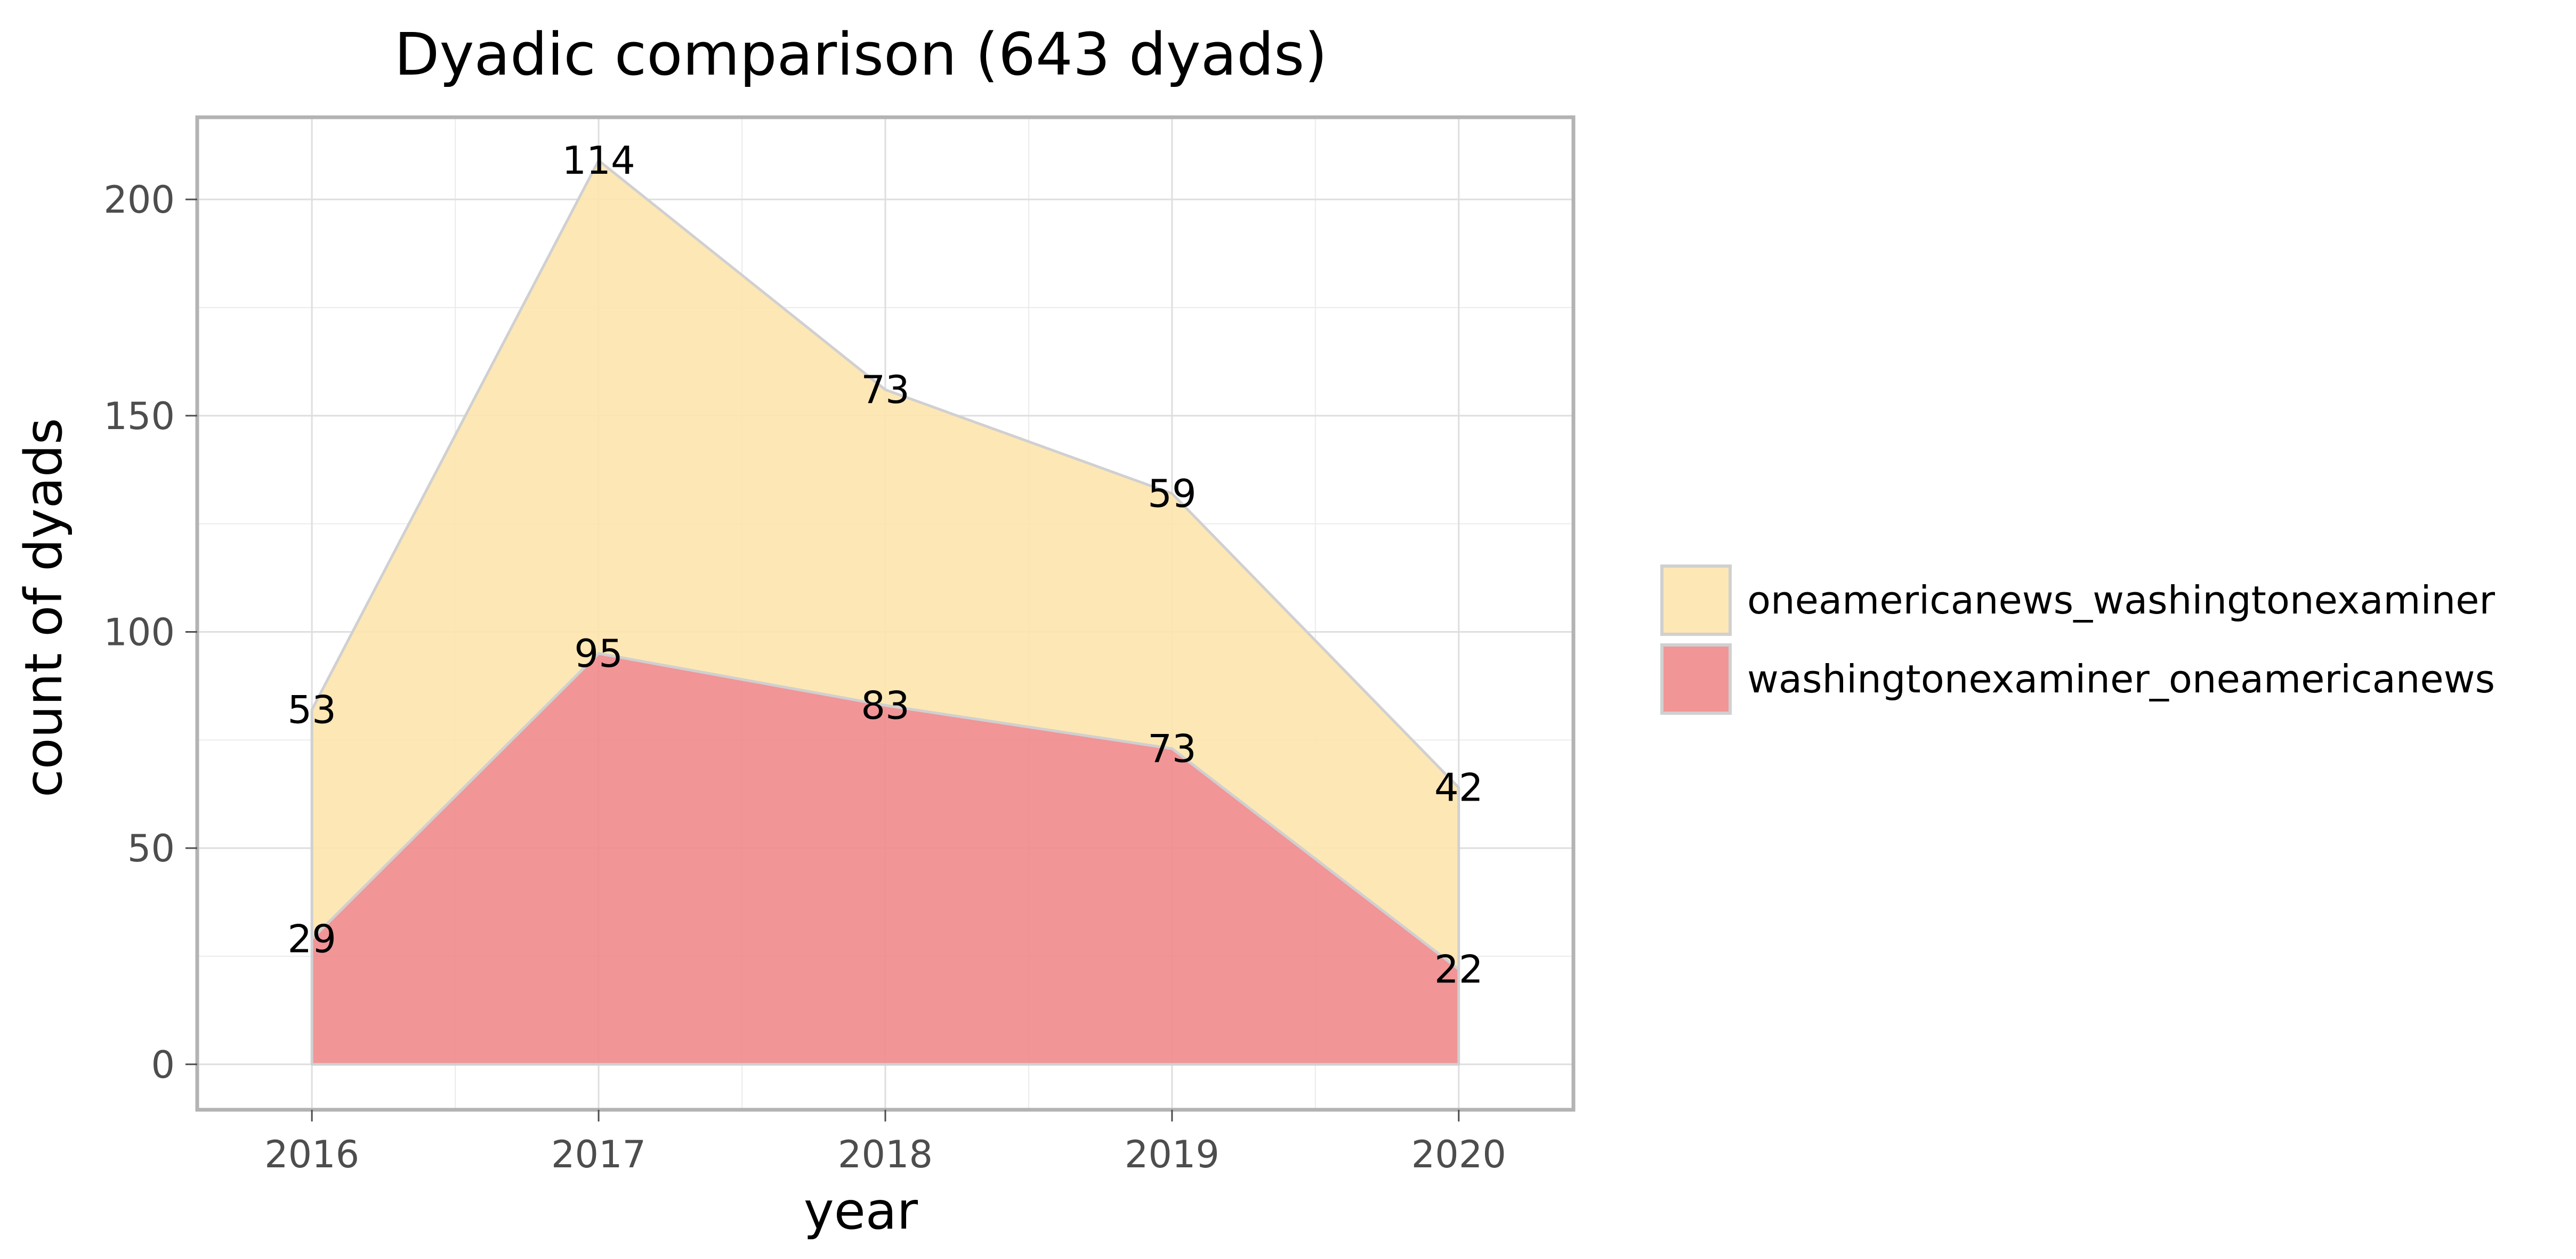 The height and width of the screenshot is (1259, 2576). Describe the element at coordinates (1173, 493) in the screenshot. I see `data-label: 59` at that location.